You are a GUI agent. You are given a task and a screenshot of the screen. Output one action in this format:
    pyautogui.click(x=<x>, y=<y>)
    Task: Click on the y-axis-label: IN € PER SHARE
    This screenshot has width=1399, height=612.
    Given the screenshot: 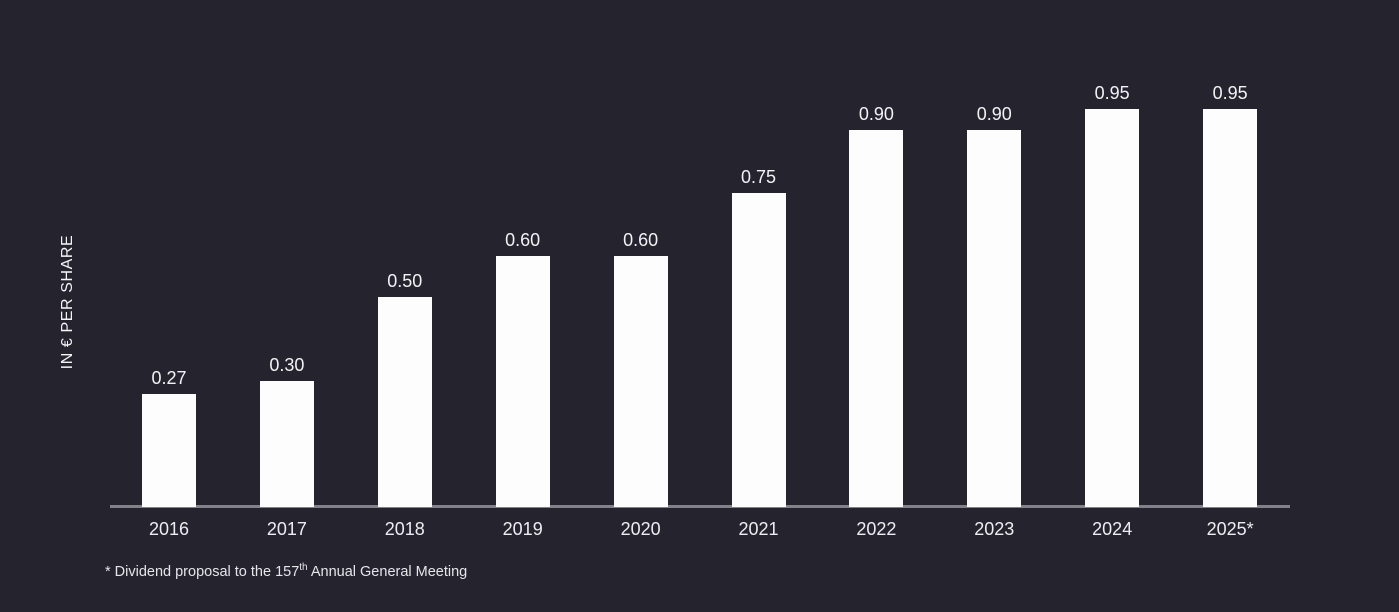 What is the action you would take?
    pyautogui.click(x=67, y=302)
    